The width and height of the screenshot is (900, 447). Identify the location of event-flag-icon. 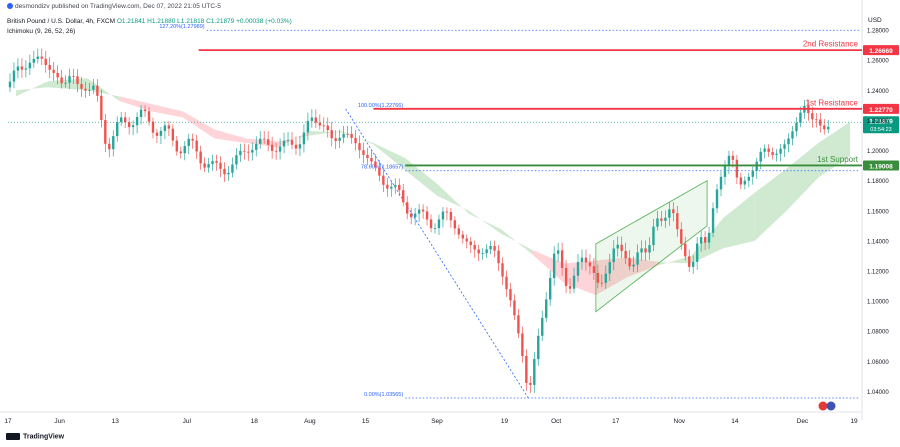
(827, 406).